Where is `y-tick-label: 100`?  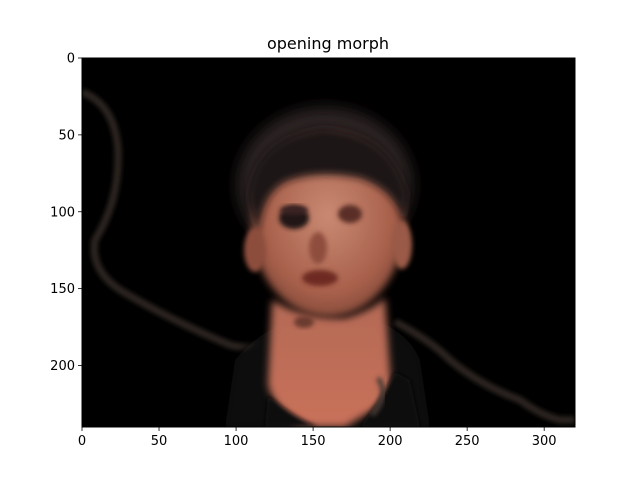 y-tick-label: 100 is located at coordinates (62, 212).